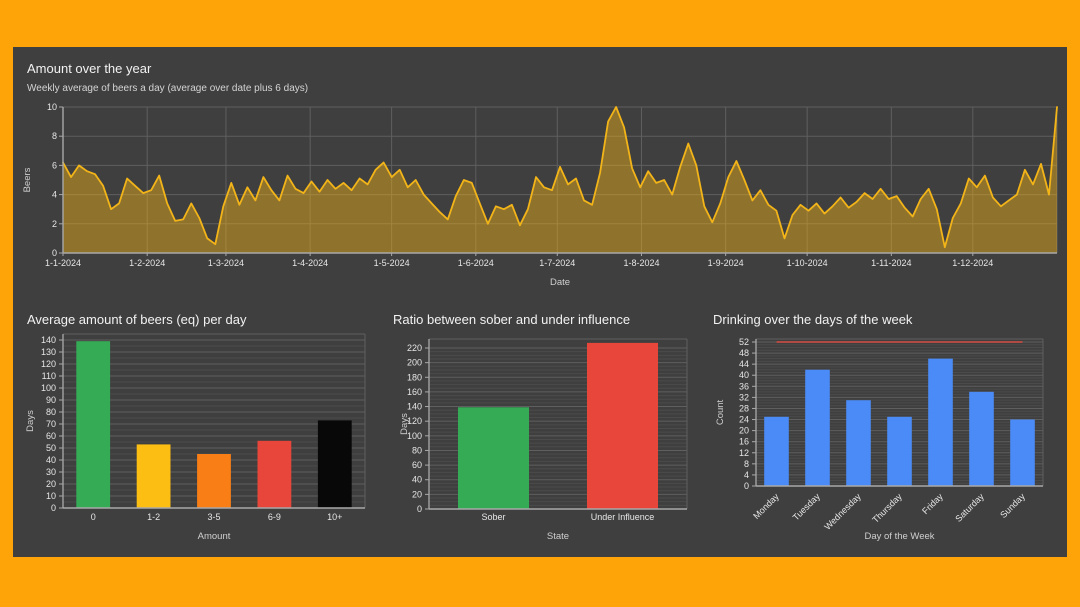 The height and width of the screenshot is (607, 1080). What do you see at coordinates (51, 472) in the screenshot?
I see `y-tick-label: 30` at bounding box center [51, 472].